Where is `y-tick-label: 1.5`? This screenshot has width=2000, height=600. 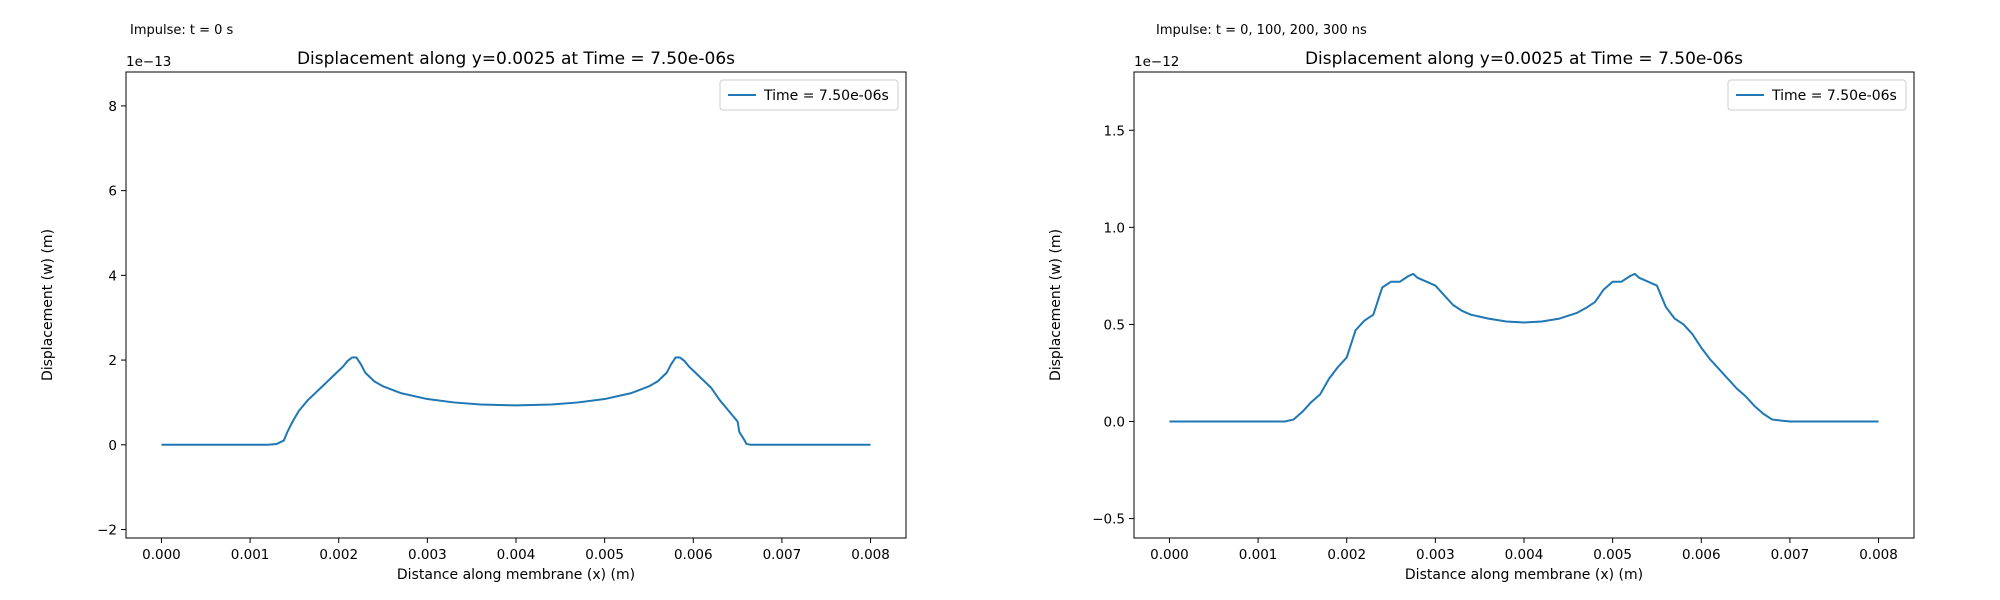 y-tick-label: 1.5 is located at coordinates (1114, 131).